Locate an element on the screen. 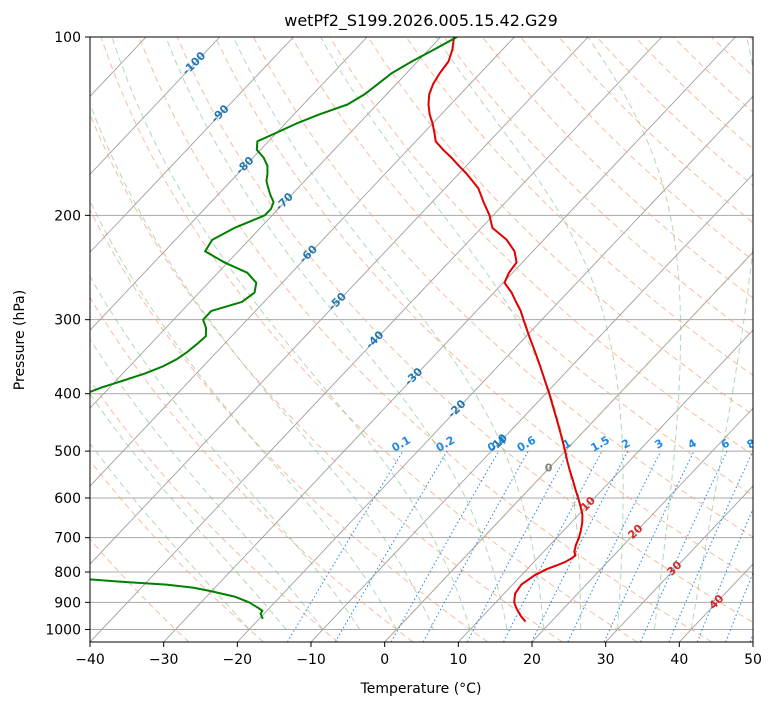 The width and height of the screenshot is (775, 708). chart-title: wetPf2_S199.2026.005.15.42.G29 is located at coordinates (421, 21).